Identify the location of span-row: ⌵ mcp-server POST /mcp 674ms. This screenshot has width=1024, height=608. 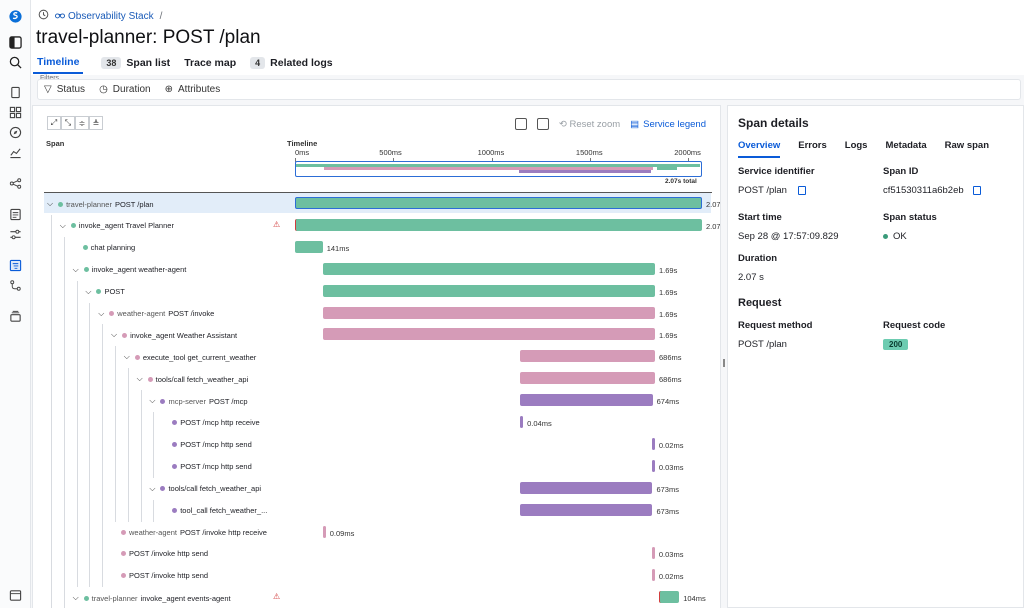
(376, 401).